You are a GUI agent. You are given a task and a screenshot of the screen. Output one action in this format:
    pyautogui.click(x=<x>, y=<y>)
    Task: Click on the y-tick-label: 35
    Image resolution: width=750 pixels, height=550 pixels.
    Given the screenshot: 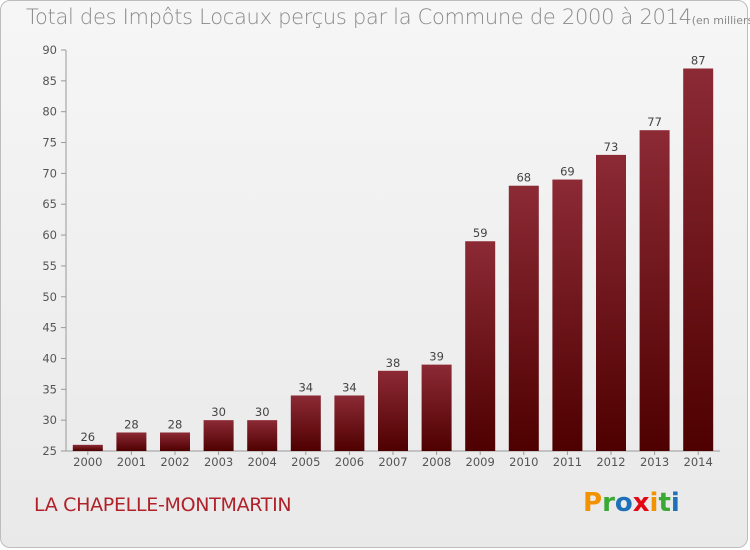 What is the action you would take?
    pyautogui.click(x=49, y=389)
    